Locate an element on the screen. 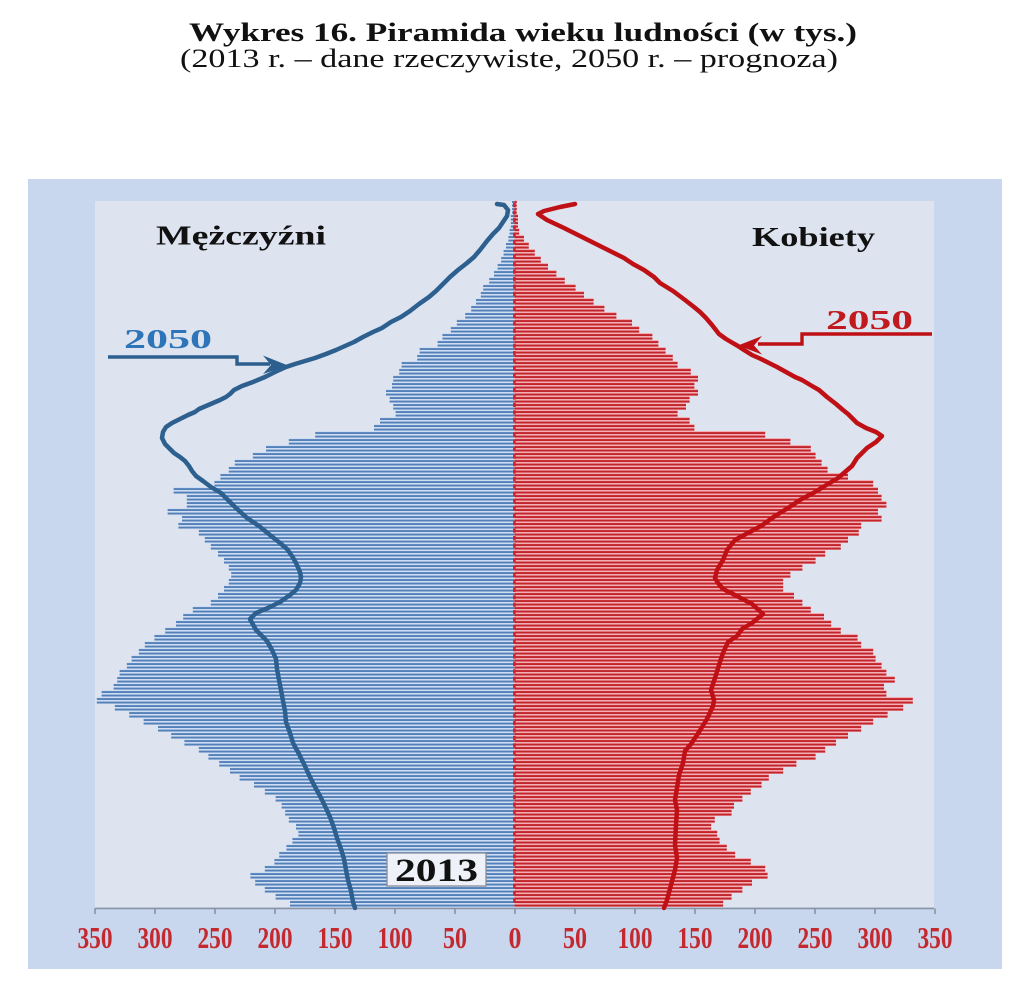  svg-text: 2013 is located at coordinates (436, 871).